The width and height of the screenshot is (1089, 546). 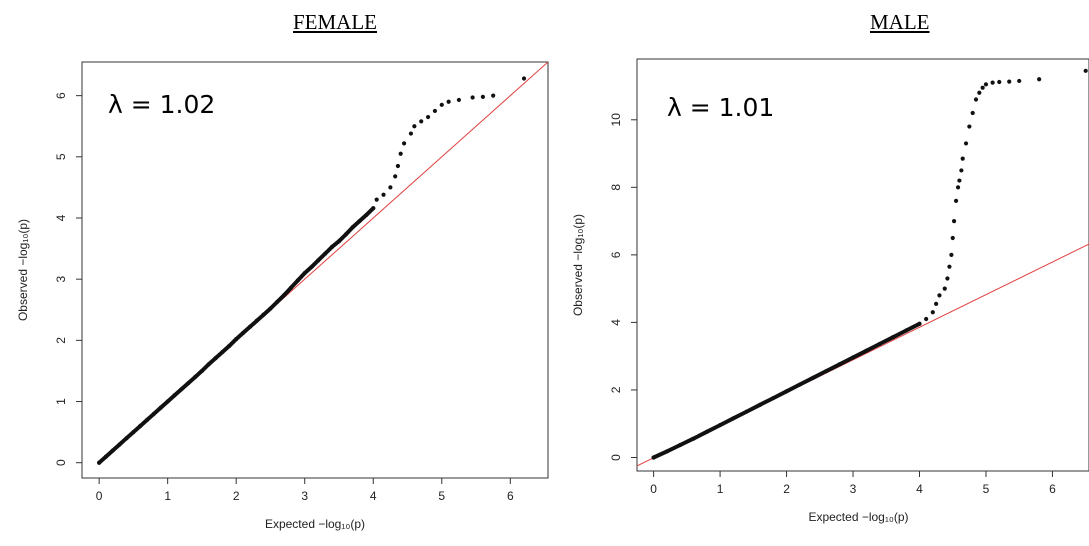 What do you see at coordinates (61, 340) in the screenshot?
I see `female-y-tick-label: 2` at bounding box center [61, 340].